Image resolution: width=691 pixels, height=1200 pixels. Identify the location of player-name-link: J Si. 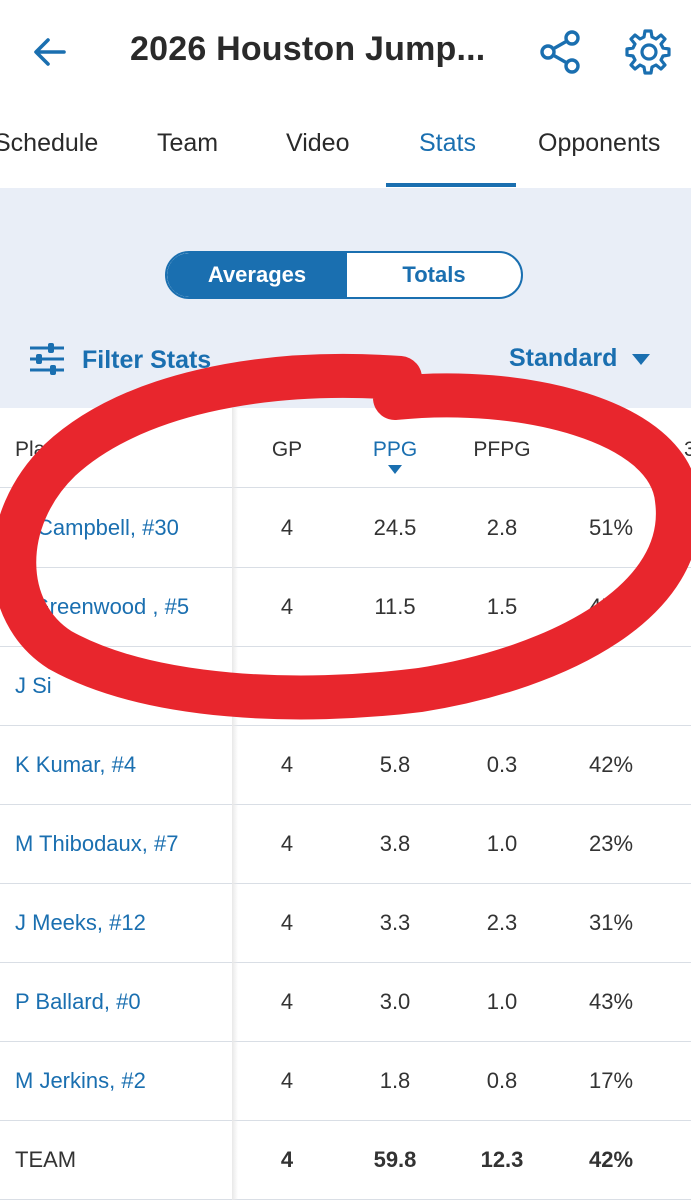
(33, 685).